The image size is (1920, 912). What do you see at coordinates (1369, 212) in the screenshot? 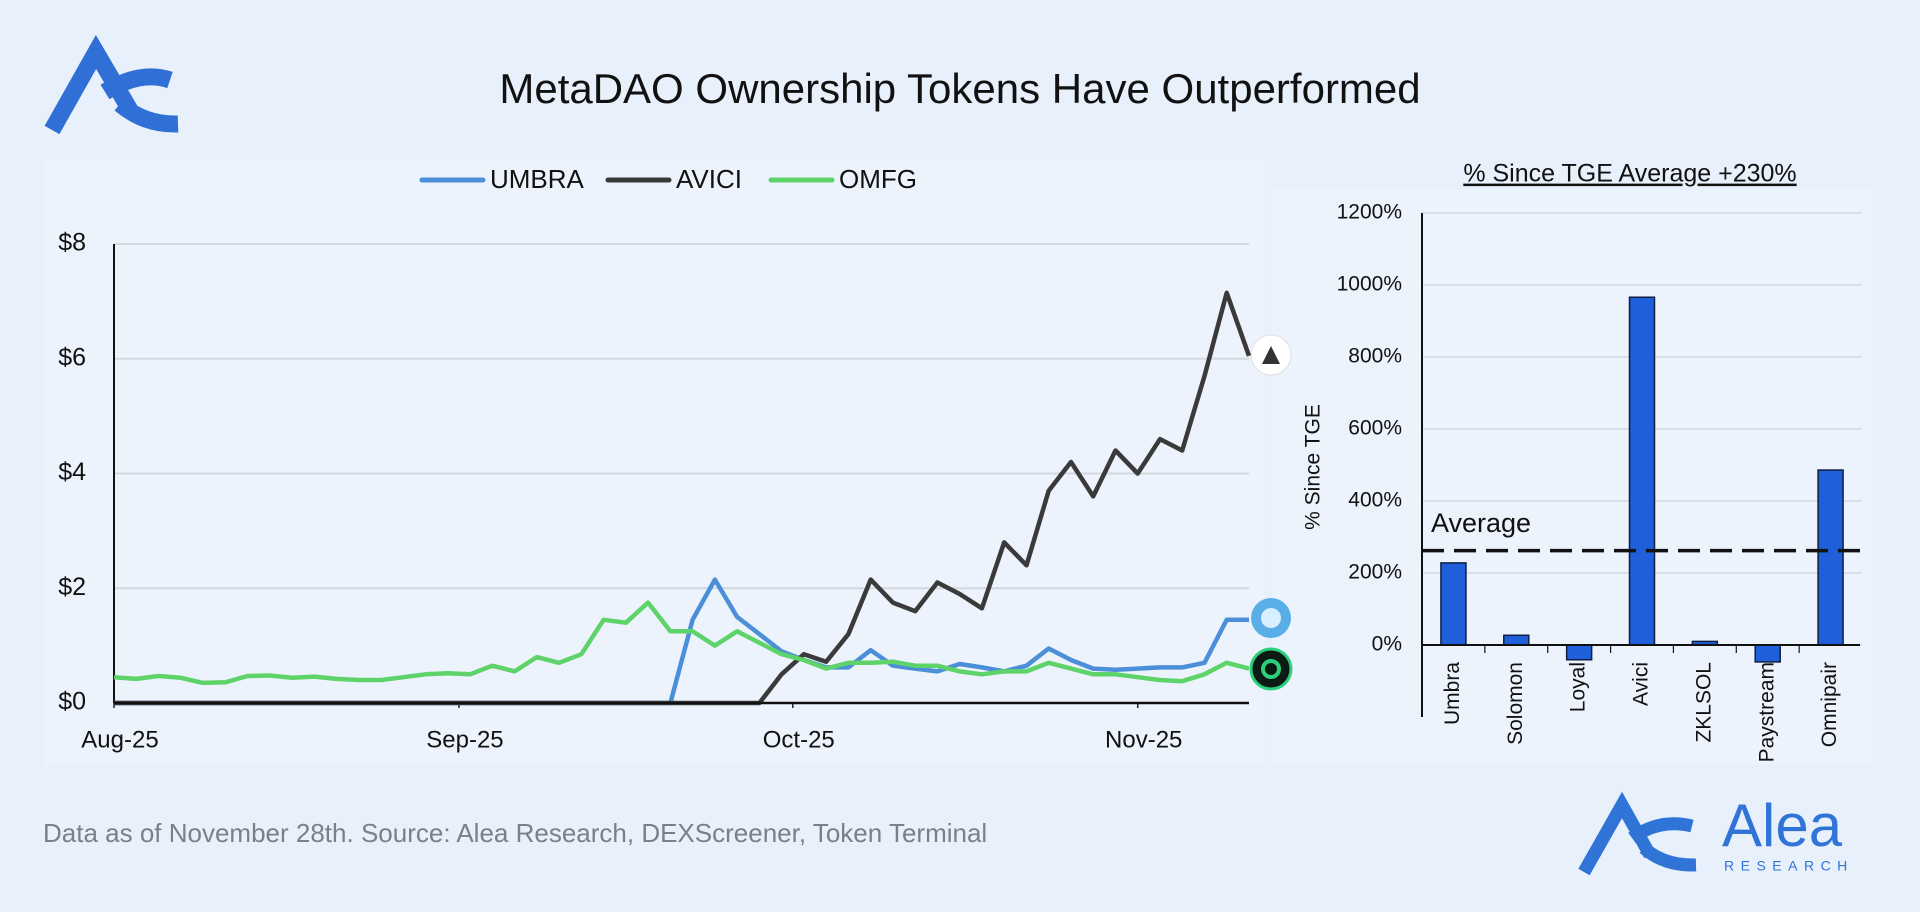
I see `y-tick-label: 1200%` at bounding box center [1369, 212].